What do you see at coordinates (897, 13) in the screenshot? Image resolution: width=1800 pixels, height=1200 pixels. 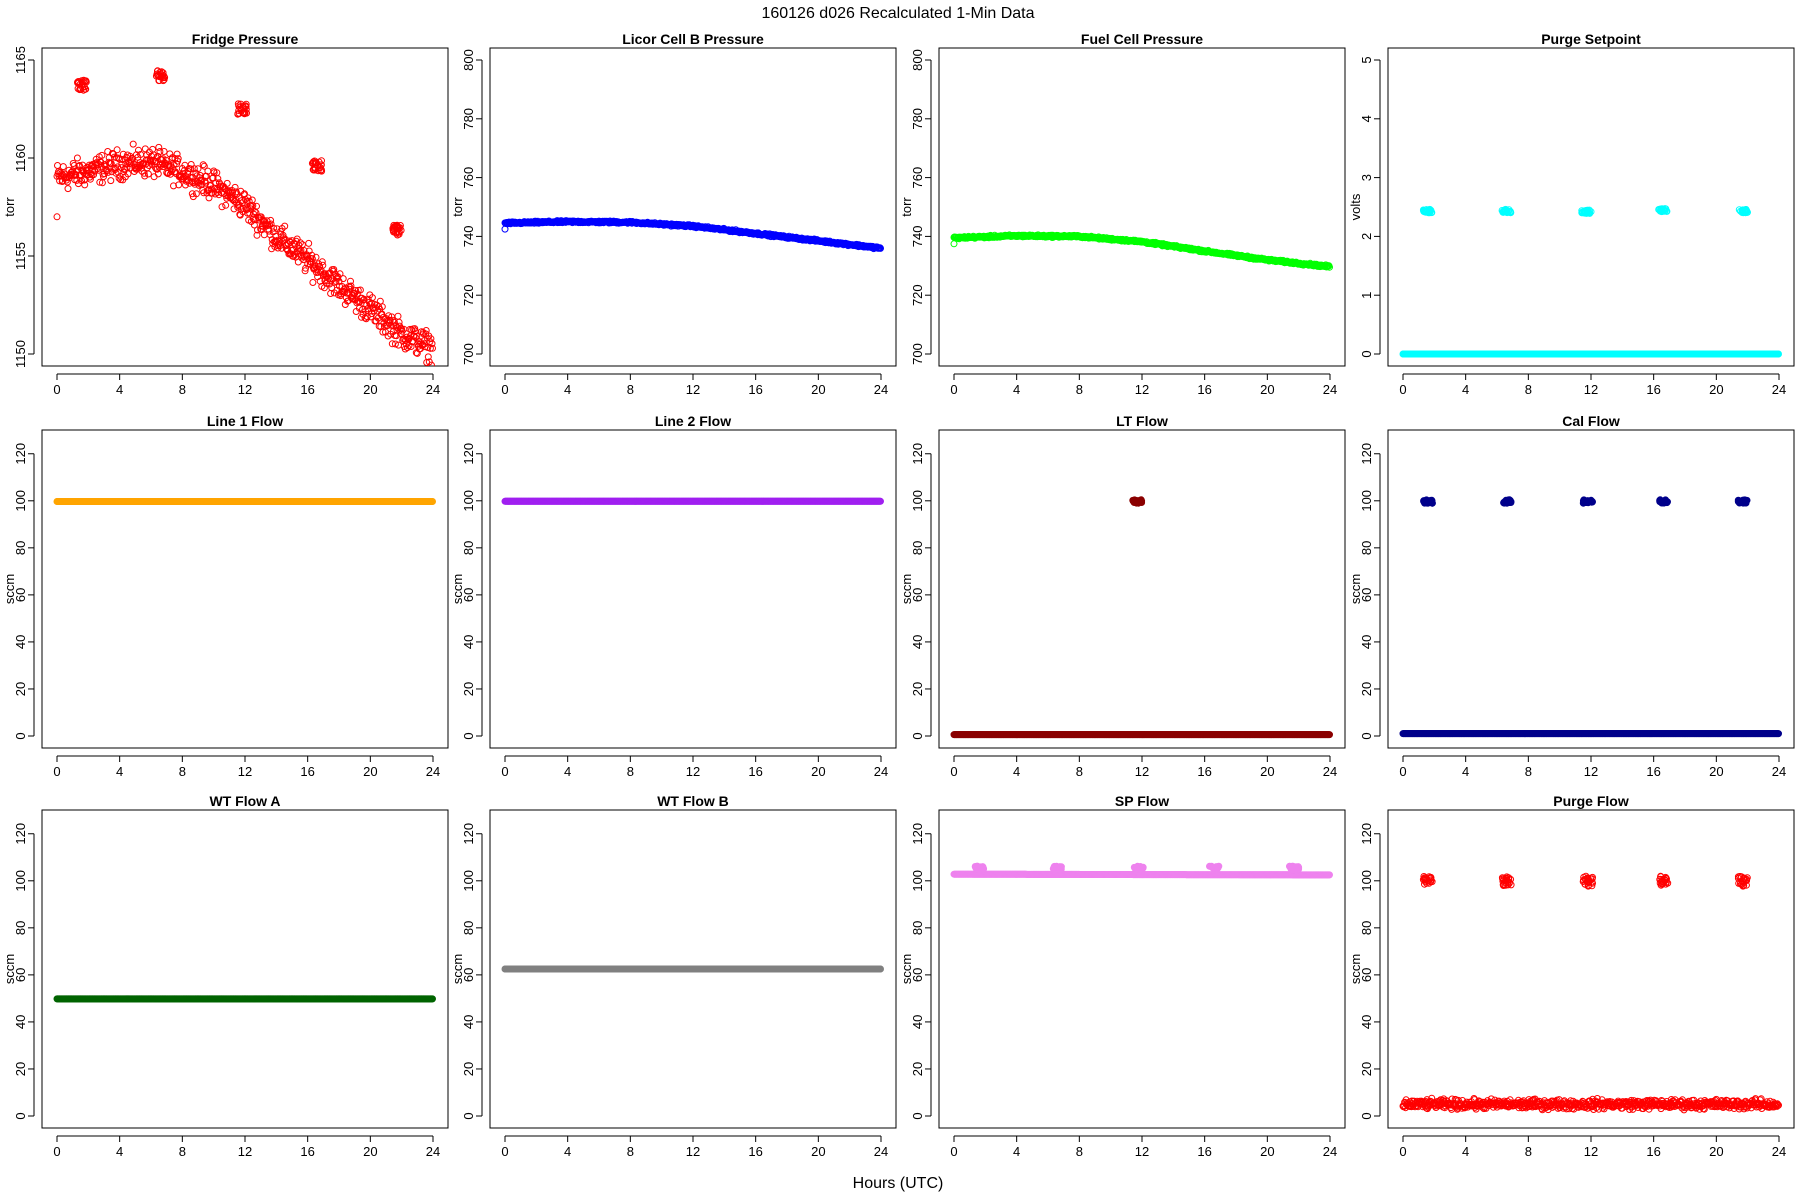 I see `figure-title: 160126 d026 Recalculated 1-Min Data` at bounding box center [897, 13].